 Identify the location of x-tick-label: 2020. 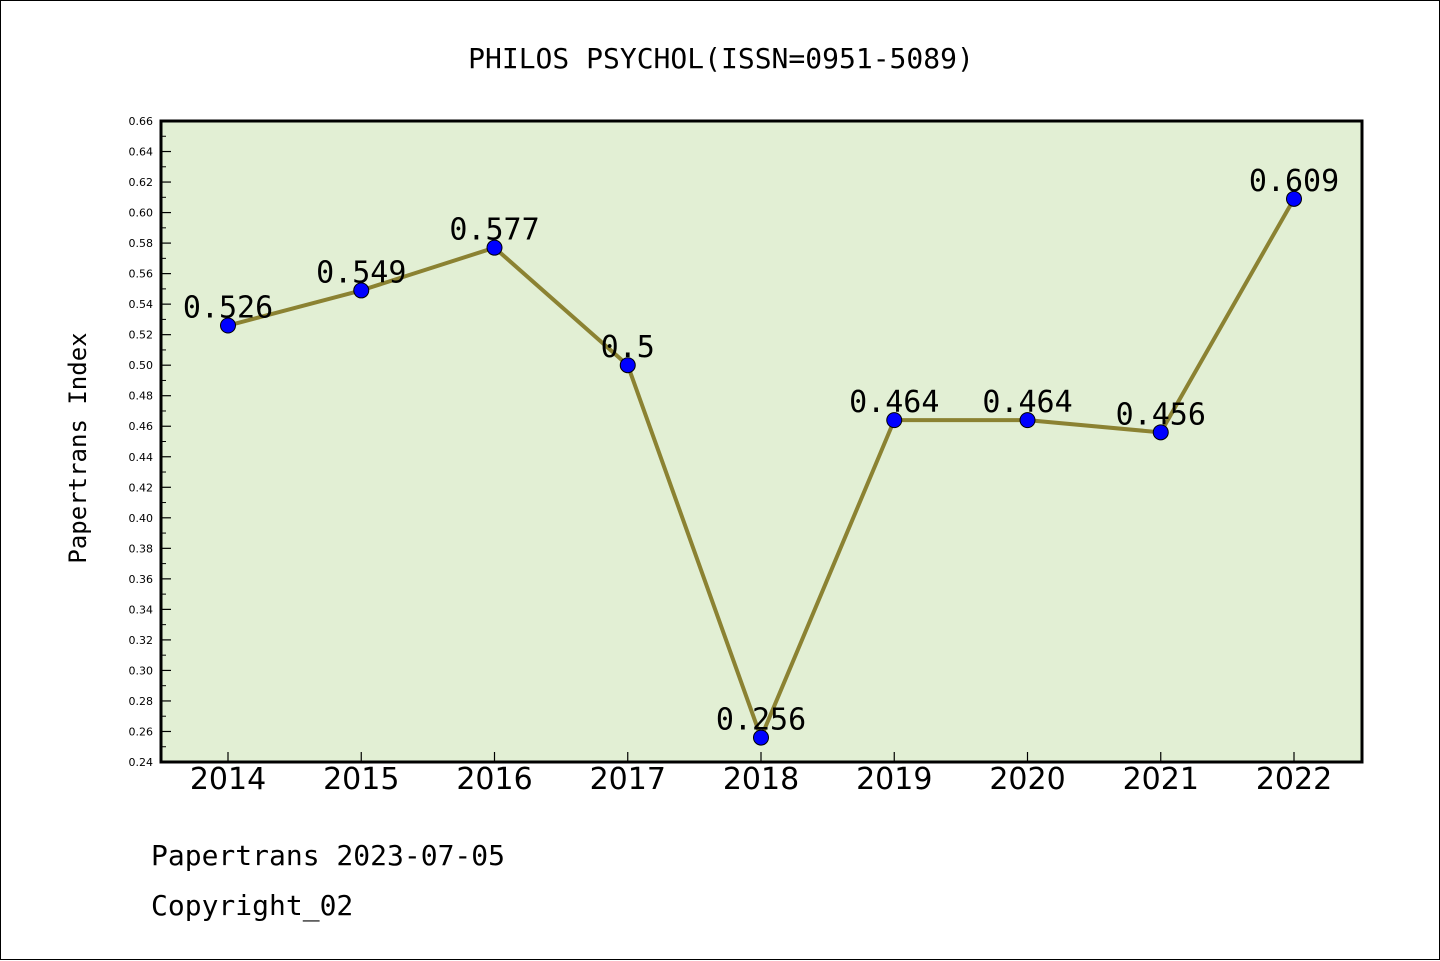
(1027, 779).